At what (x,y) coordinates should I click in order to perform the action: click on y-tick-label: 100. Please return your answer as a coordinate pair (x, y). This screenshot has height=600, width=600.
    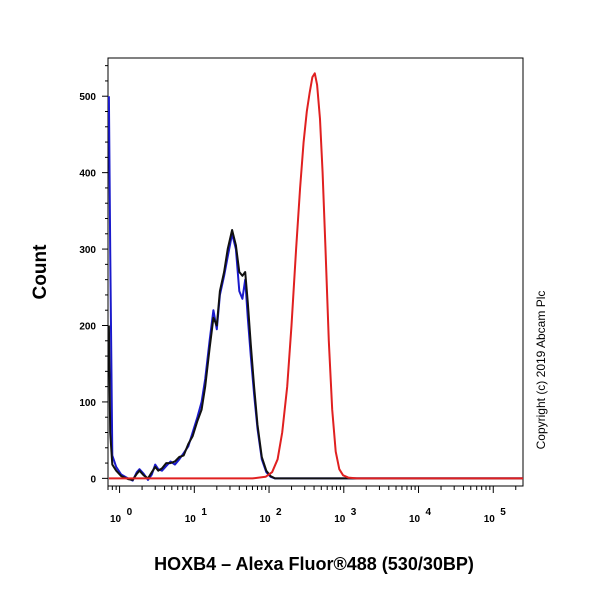
    Looking at the image, I should click on (87, 403).